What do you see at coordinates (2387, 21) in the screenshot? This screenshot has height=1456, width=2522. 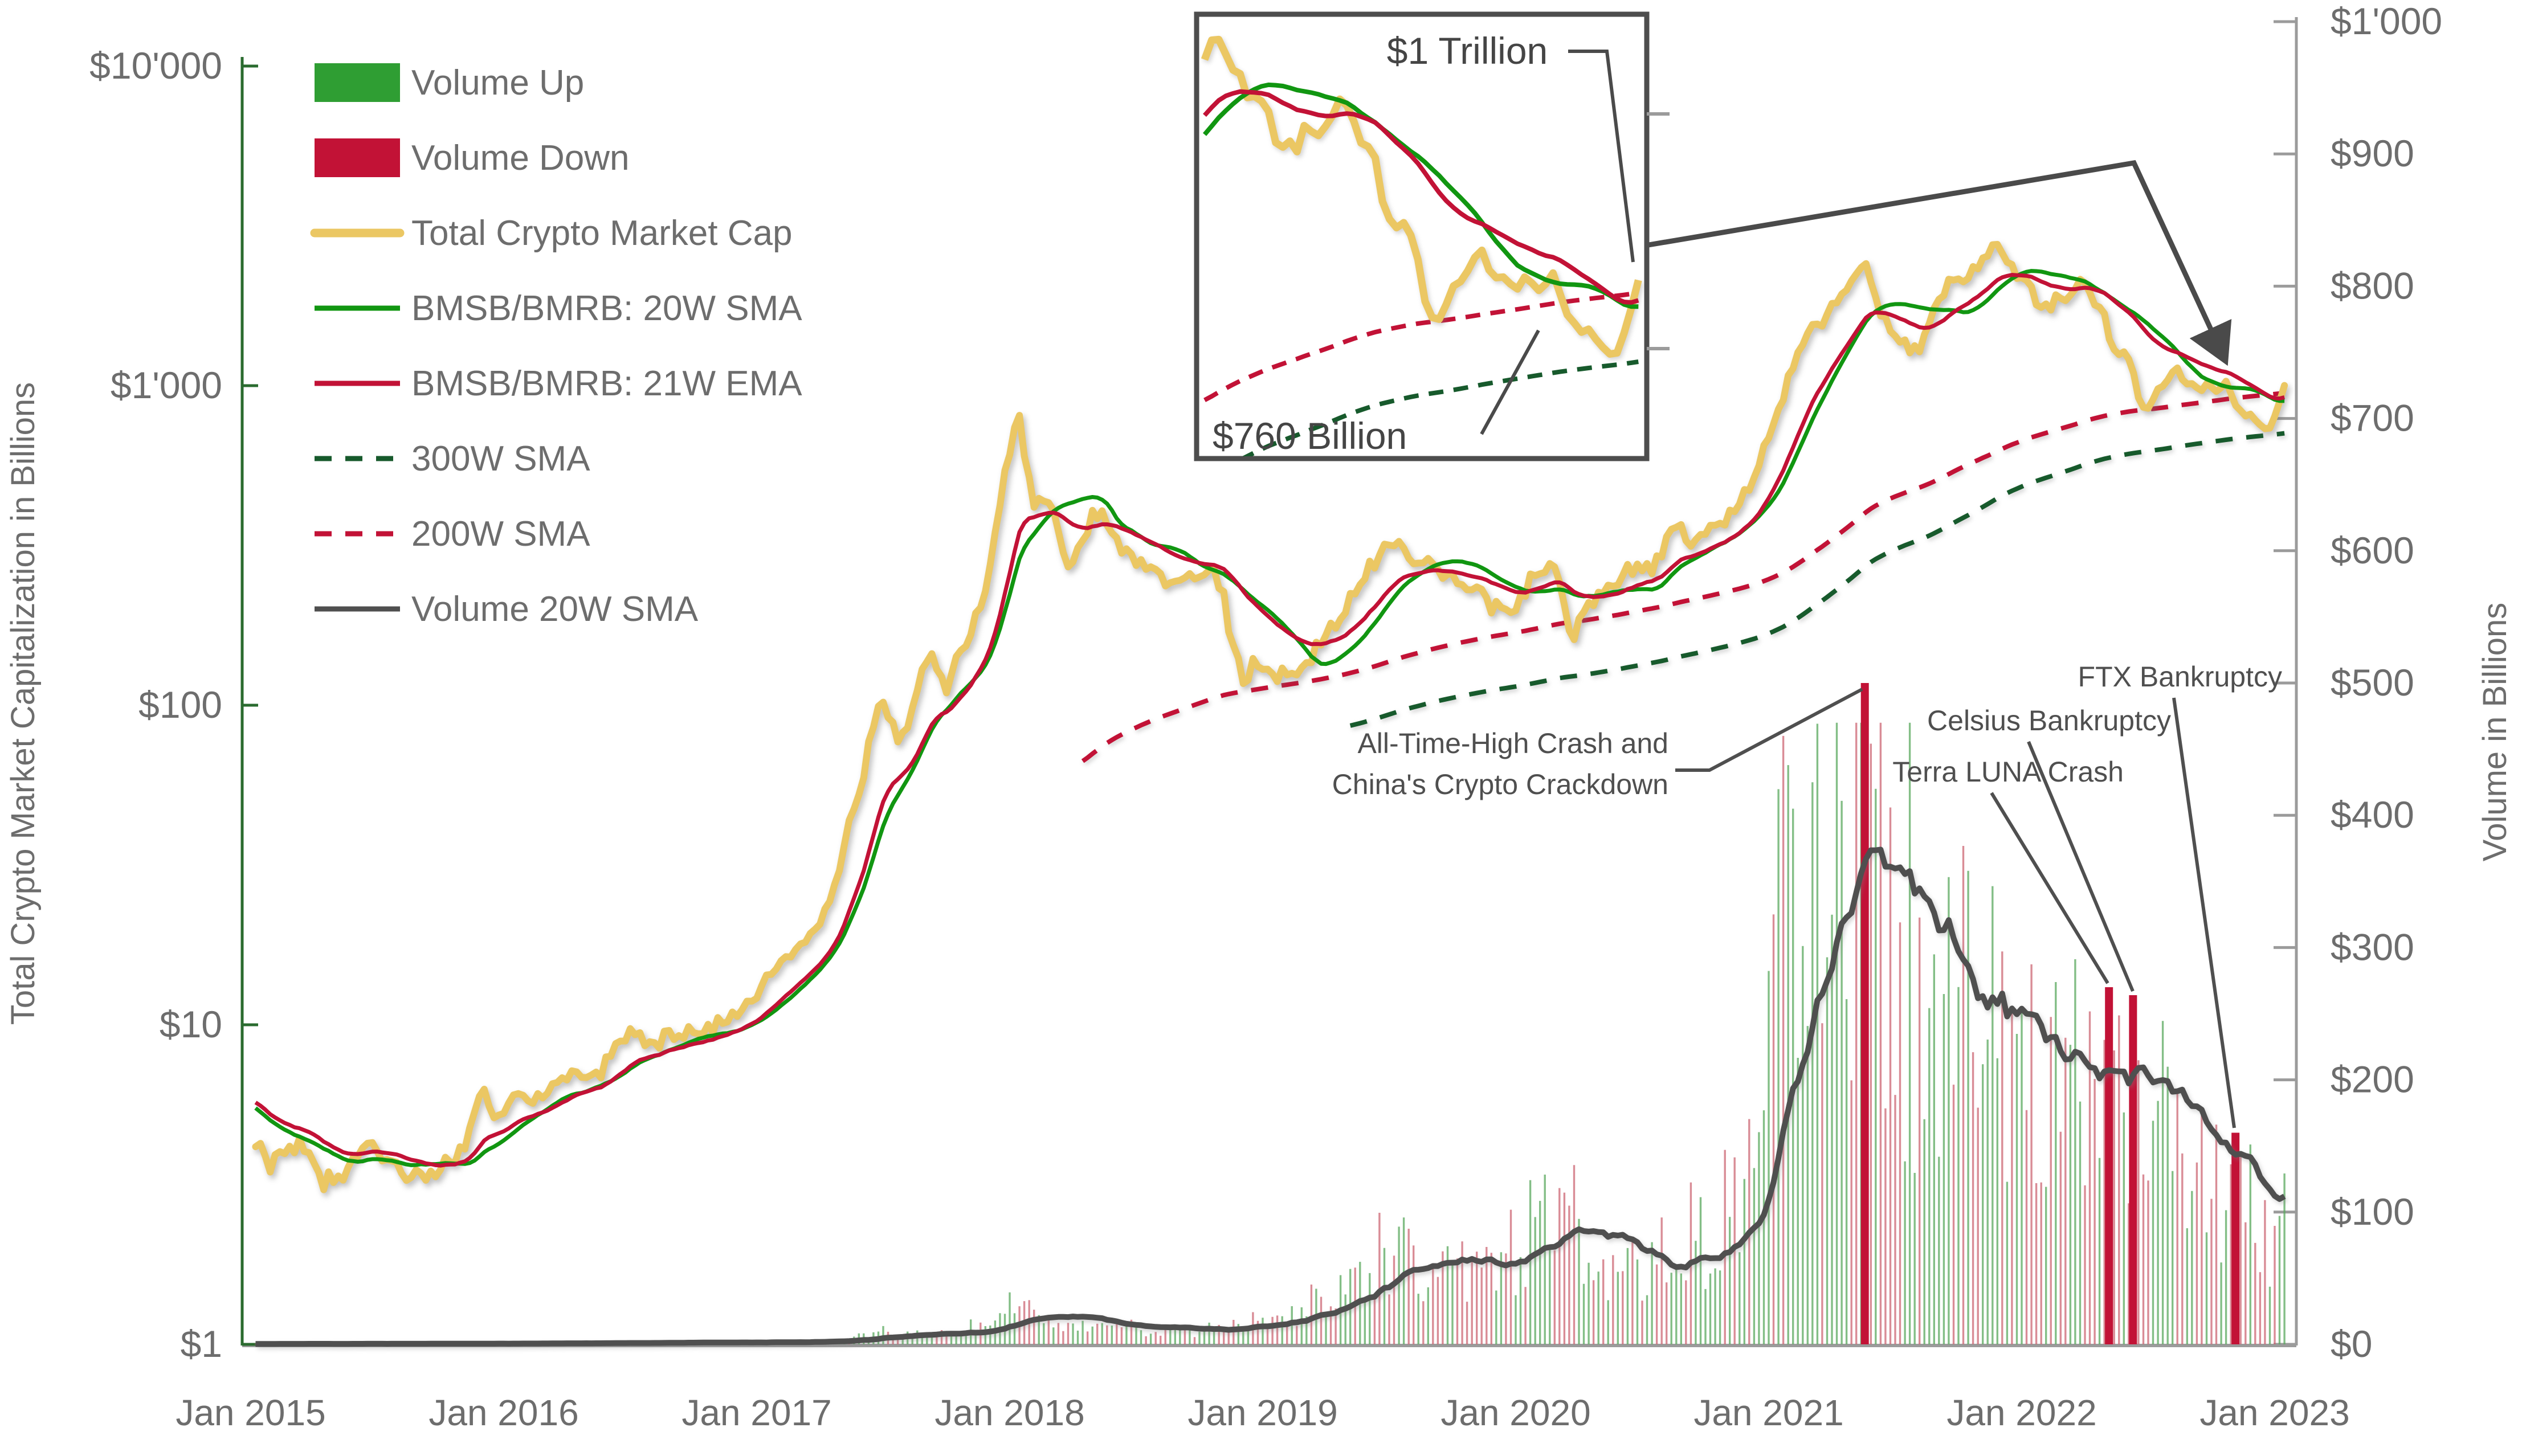 I see `right-axis-tick-label: $1'000` at bounding box center [2387, 21].